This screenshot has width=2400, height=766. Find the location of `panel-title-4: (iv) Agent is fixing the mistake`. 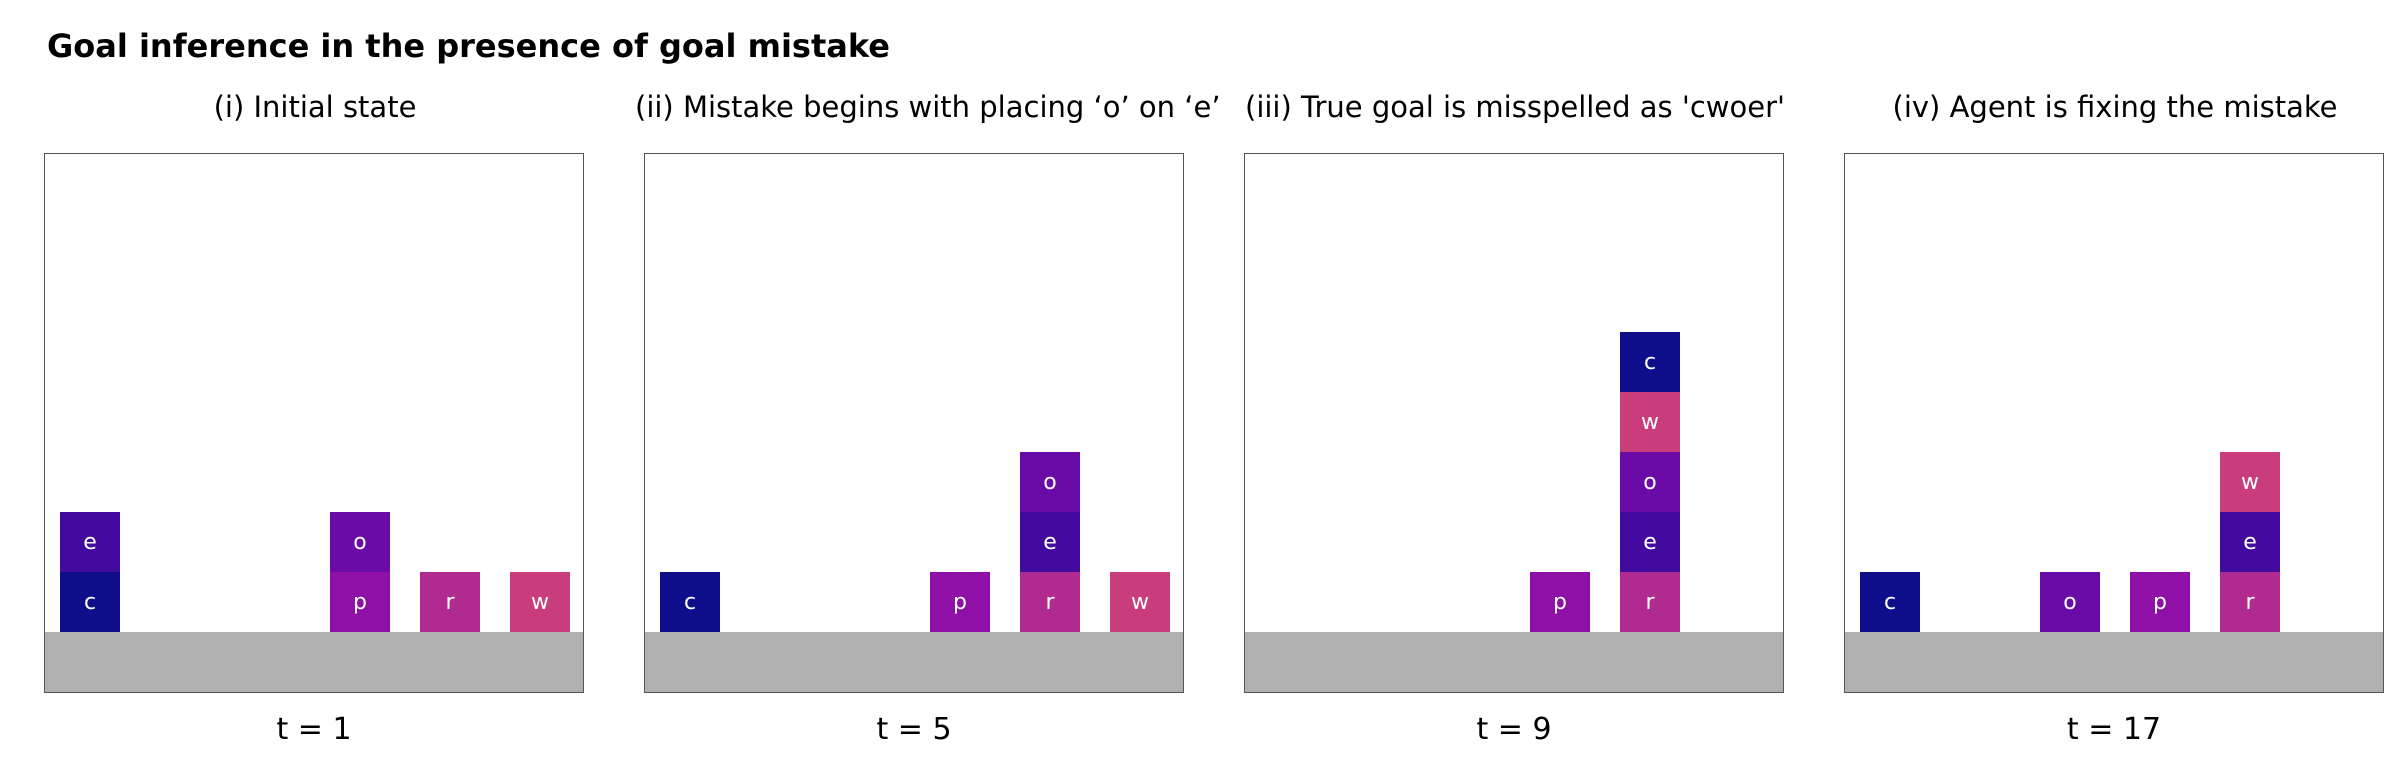

panel-title-4: (iv) Agent is fixing the mistake is located at coordinates (2115, 107).